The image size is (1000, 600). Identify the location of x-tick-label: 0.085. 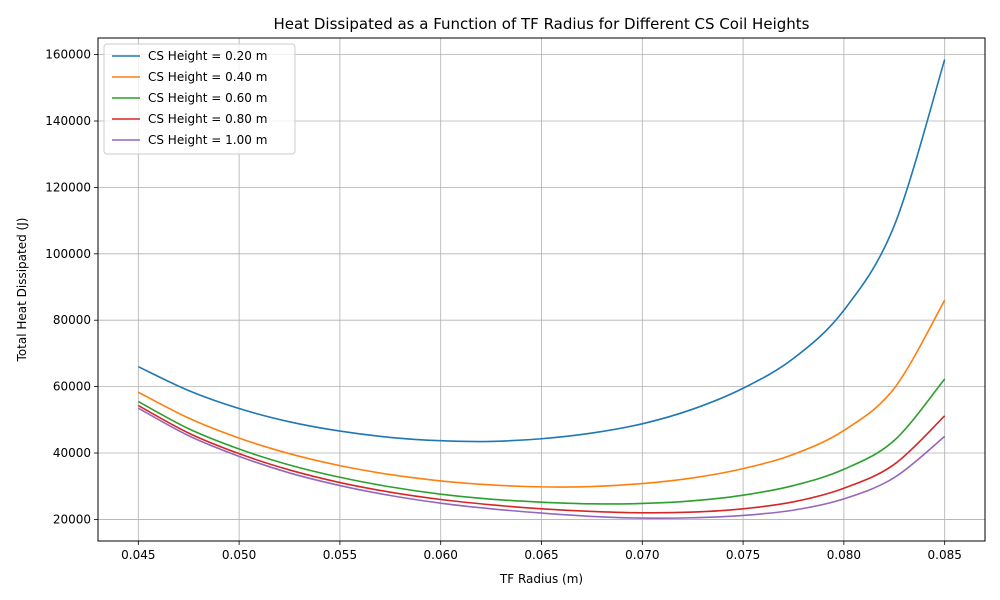
(945, 555).